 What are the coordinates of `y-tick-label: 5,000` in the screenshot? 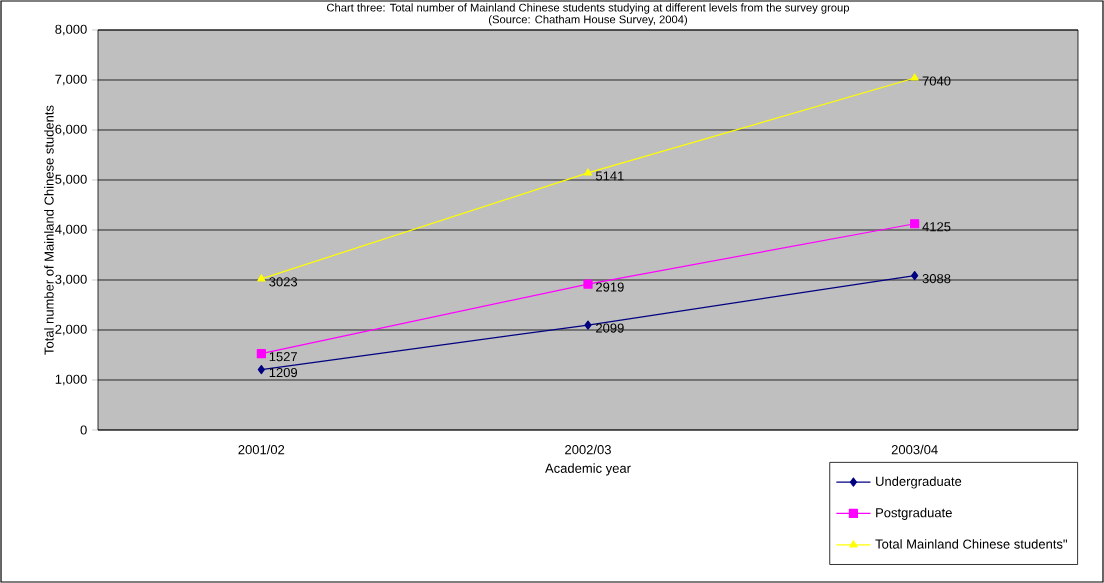 It's located at (71, 180).